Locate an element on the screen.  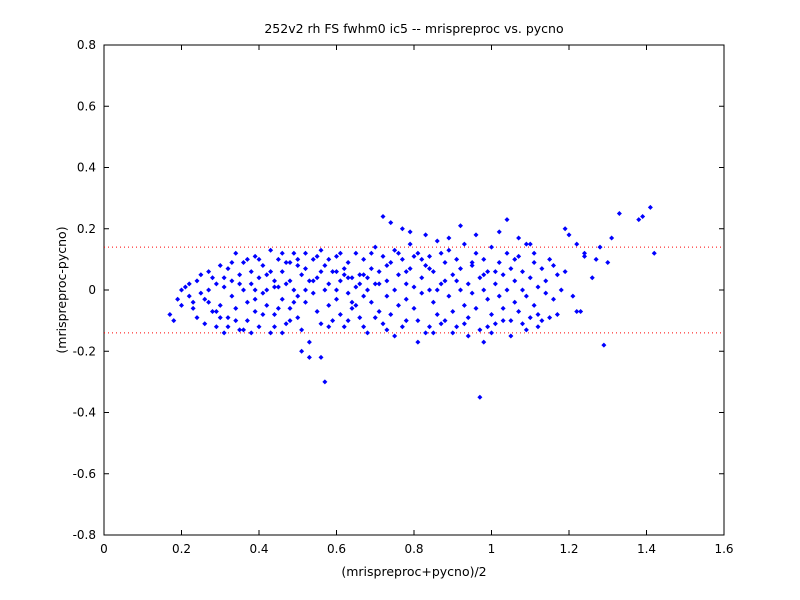
y-tick-label: 0 is located at coordinates (92, 290).